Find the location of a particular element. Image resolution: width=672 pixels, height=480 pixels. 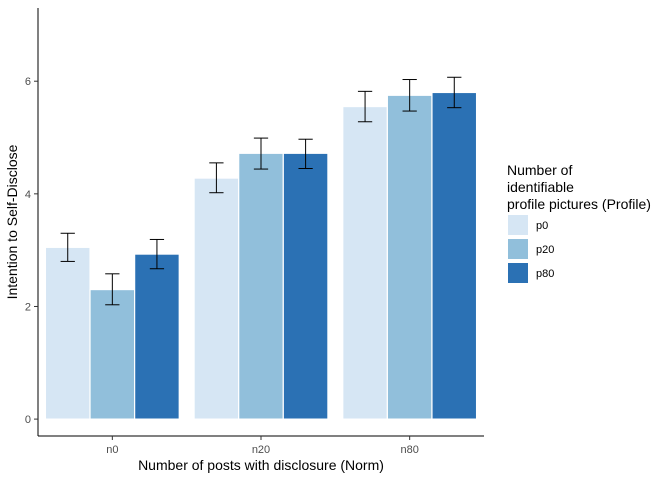

errorbar-n20-p20 is located at coordinates (261, 153).